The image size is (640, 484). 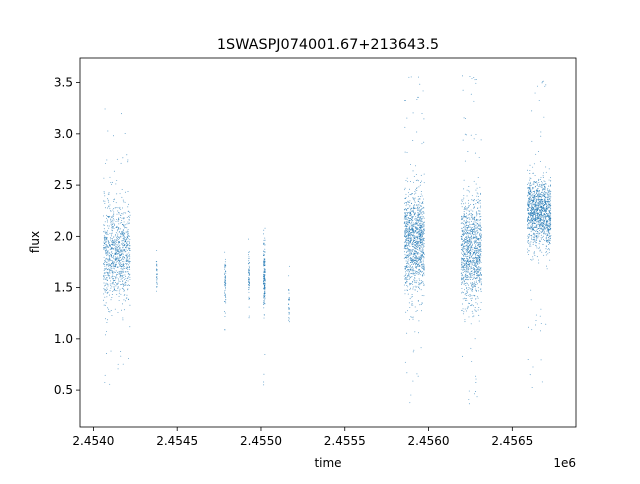 I want to click on y-tick-label: 3.5, so click(x=63, y=83).